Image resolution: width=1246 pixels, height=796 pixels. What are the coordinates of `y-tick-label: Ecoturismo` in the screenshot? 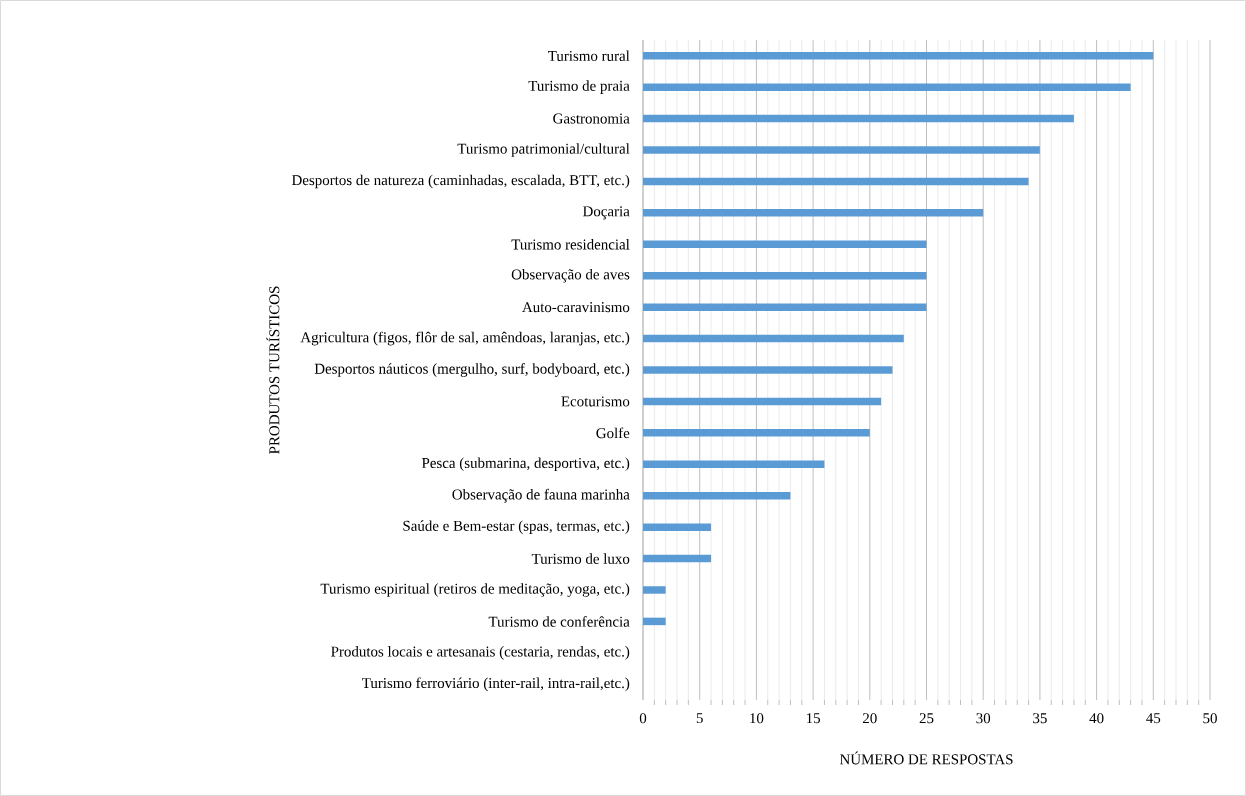 It's located at (595, 401).